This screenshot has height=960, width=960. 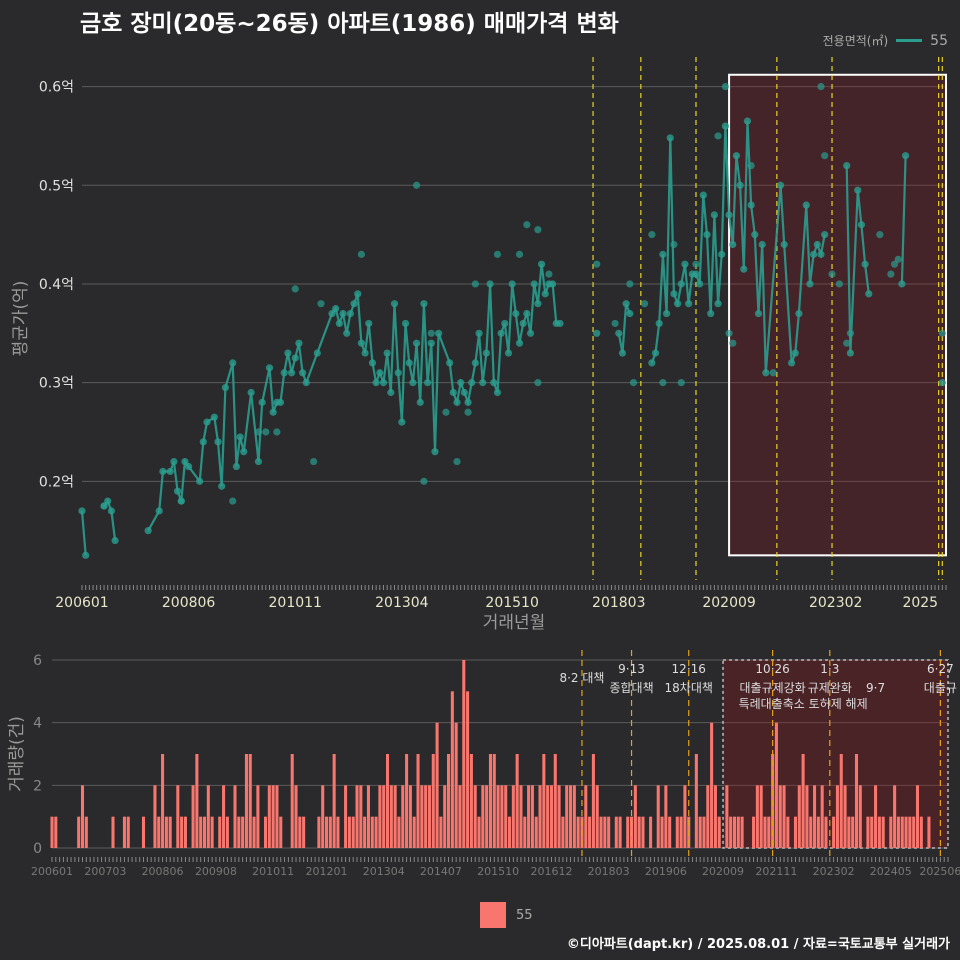 I want to click on bar-x-tick-label: 202111, so click(x=776, y=871).